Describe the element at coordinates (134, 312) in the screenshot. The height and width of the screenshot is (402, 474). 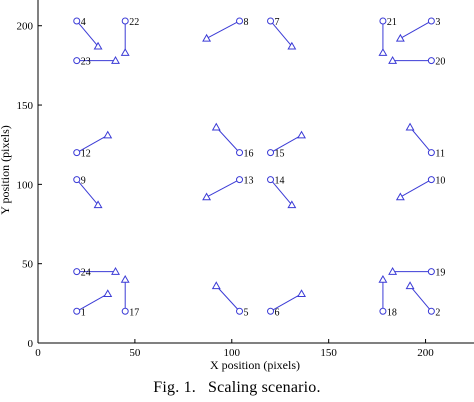
I see `point-label: 17` at that location.